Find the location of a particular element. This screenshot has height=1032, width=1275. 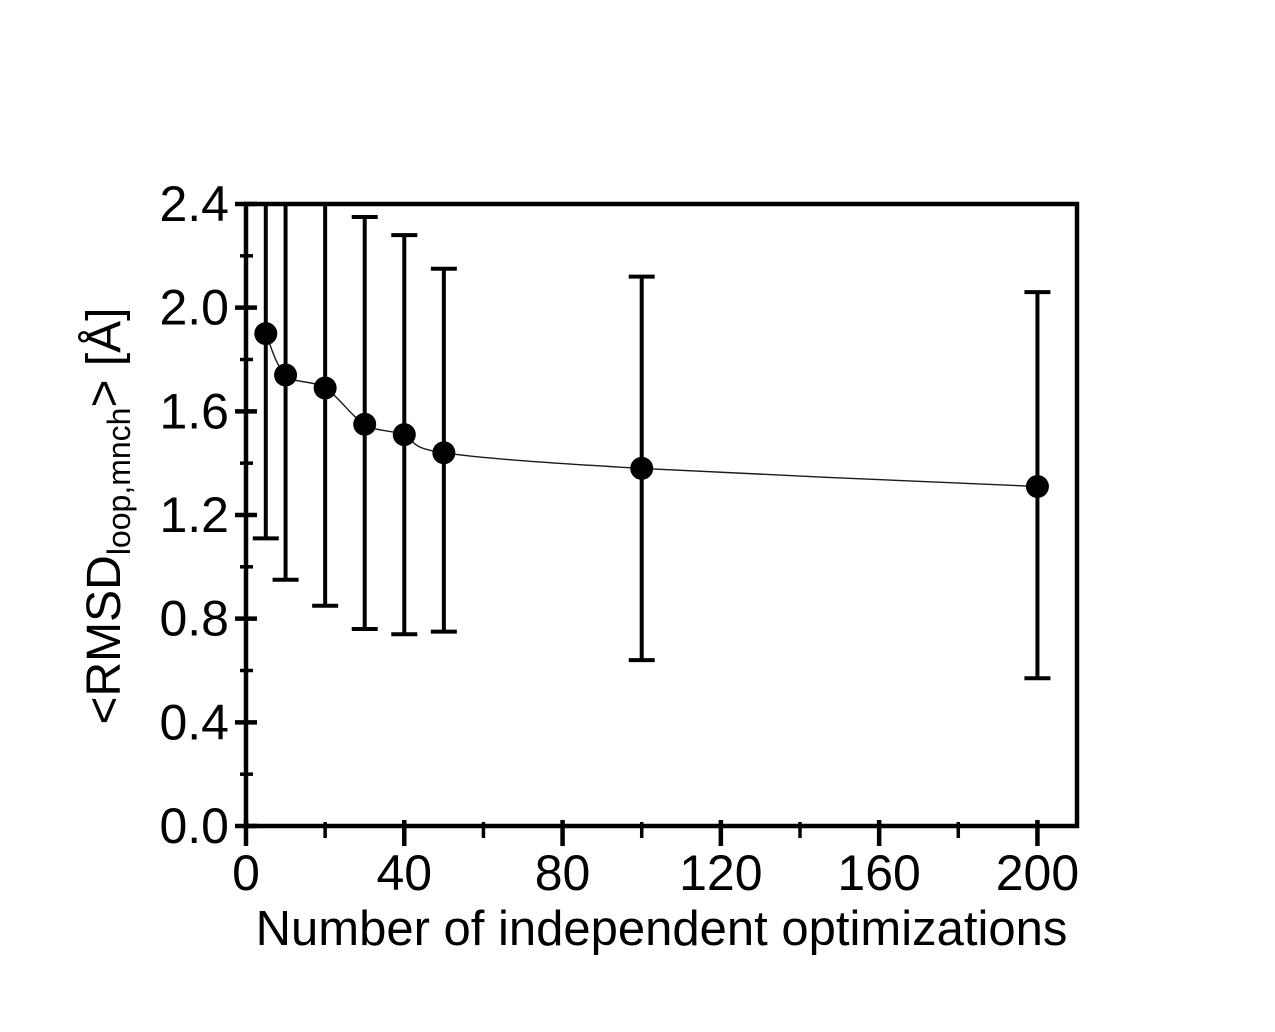

x-axis-title: Number of independent optimizations is located at coordinates (661, 929).